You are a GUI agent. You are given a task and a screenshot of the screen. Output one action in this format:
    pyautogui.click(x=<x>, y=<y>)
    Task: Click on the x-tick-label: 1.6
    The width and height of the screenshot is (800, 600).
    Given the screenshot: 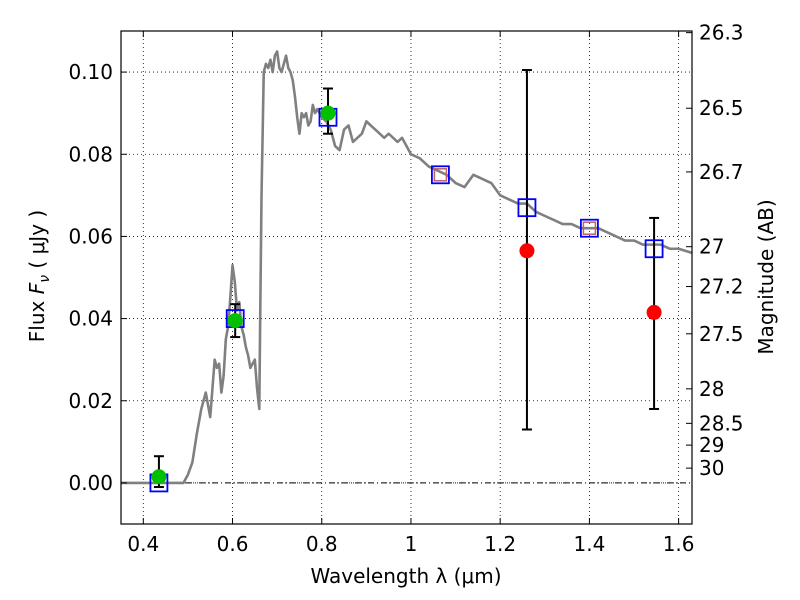 What is the action you would take?
    pyautogui.click(x=679, y=544)
    